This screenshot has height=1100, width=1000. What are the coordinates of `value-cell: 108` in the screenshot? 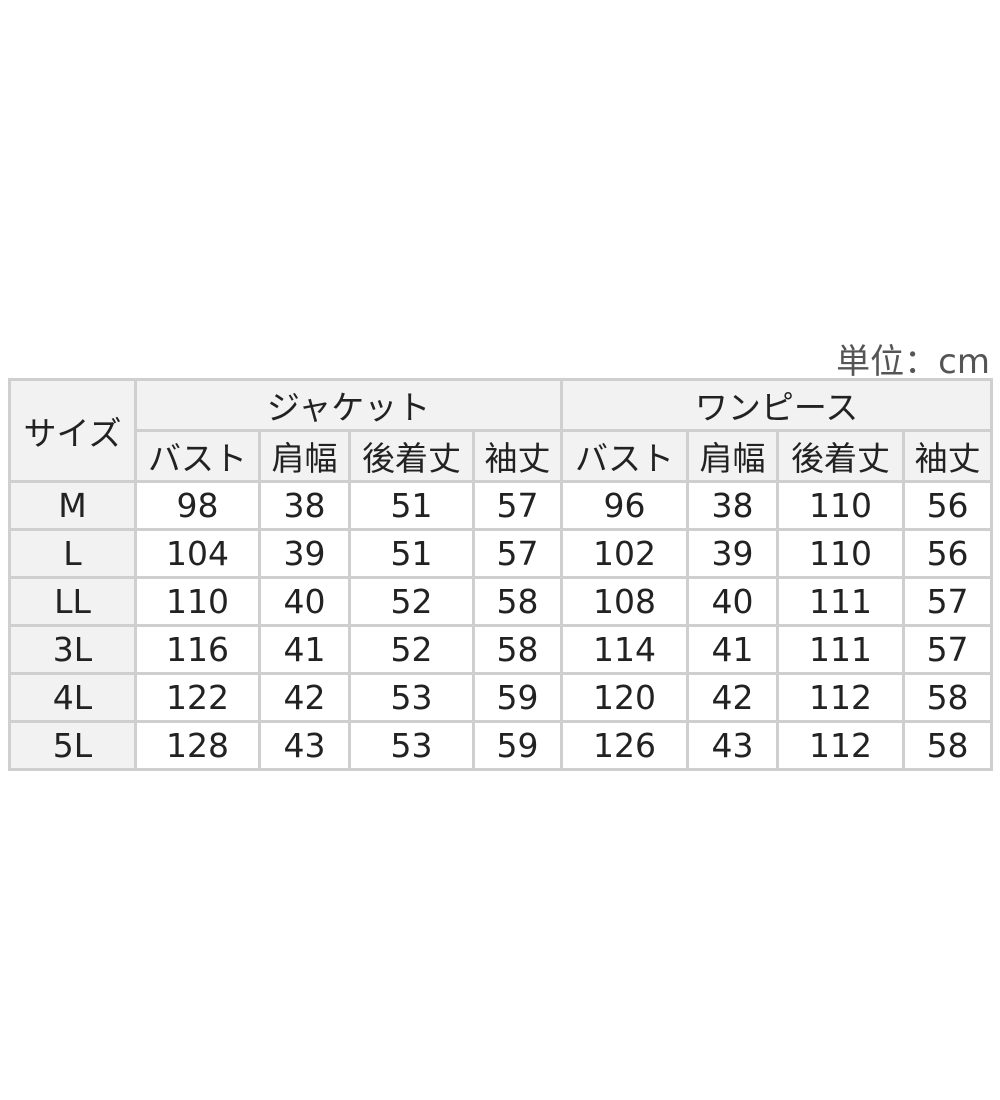 It's located at (625, 601).